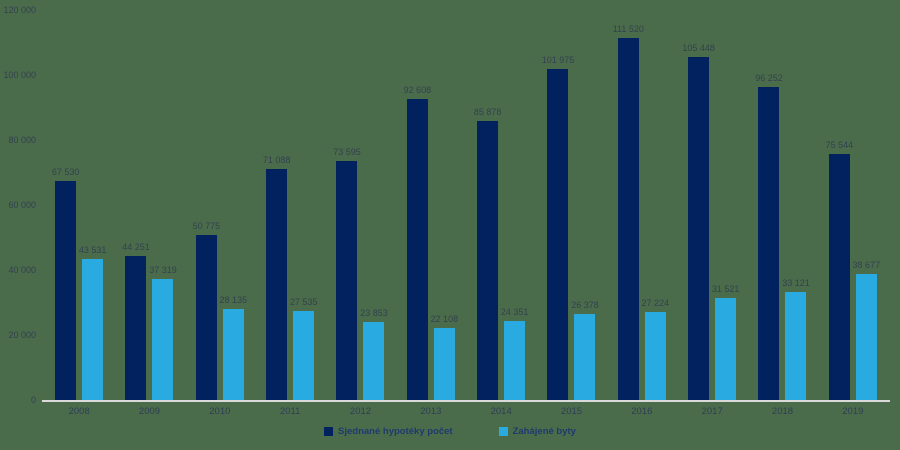 The height and width of the screenshot is (450, 900). I want to click on housing-starts-value-label: 27 224, so click(655, 302).